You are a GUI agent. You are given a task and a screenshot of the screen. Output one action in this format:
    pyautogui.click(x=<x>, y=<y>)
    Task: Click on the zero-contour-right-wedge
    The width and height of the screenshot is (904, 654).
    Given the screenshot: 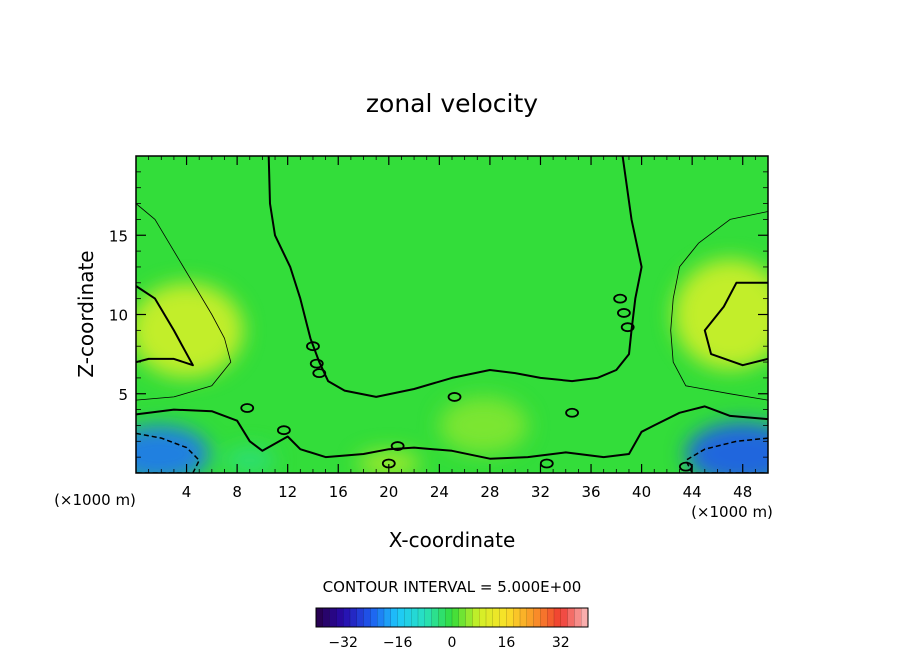 What is the action you would take?
    pyautogui.click(x=735, y=324)
    